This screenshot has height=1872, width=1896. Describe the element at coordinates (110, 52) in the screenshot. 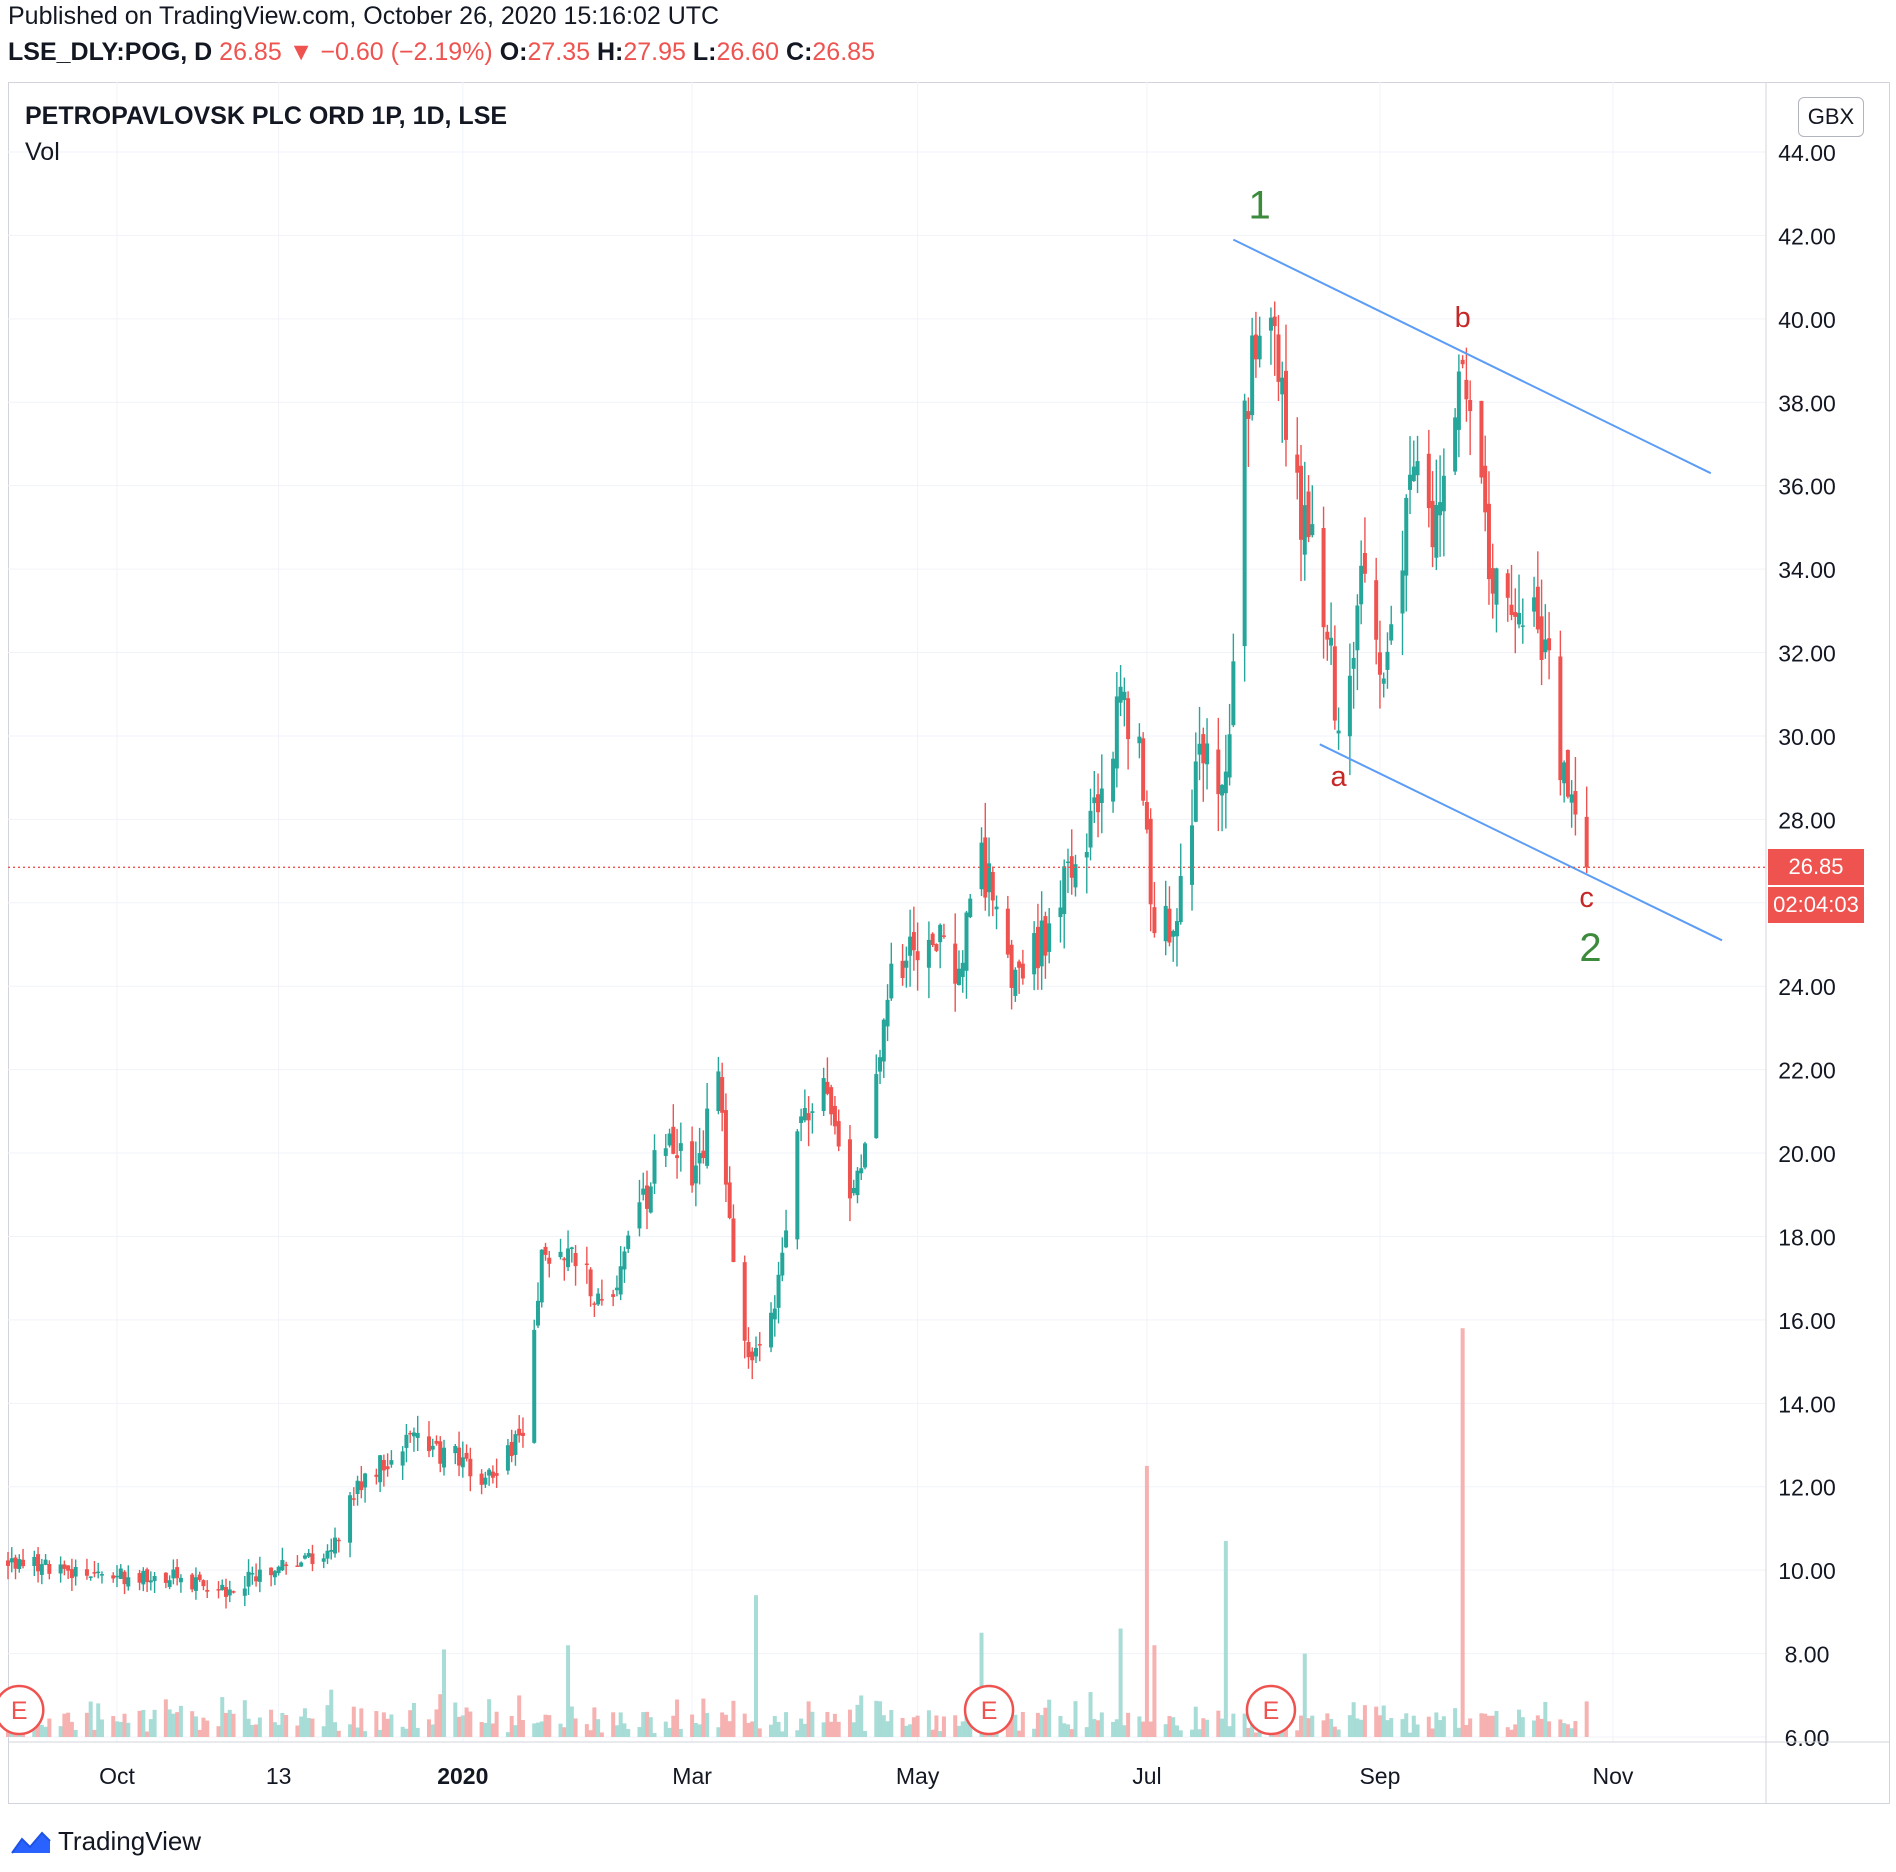

I see `symbol-label: LSE_DLY:POG, D` at that location.